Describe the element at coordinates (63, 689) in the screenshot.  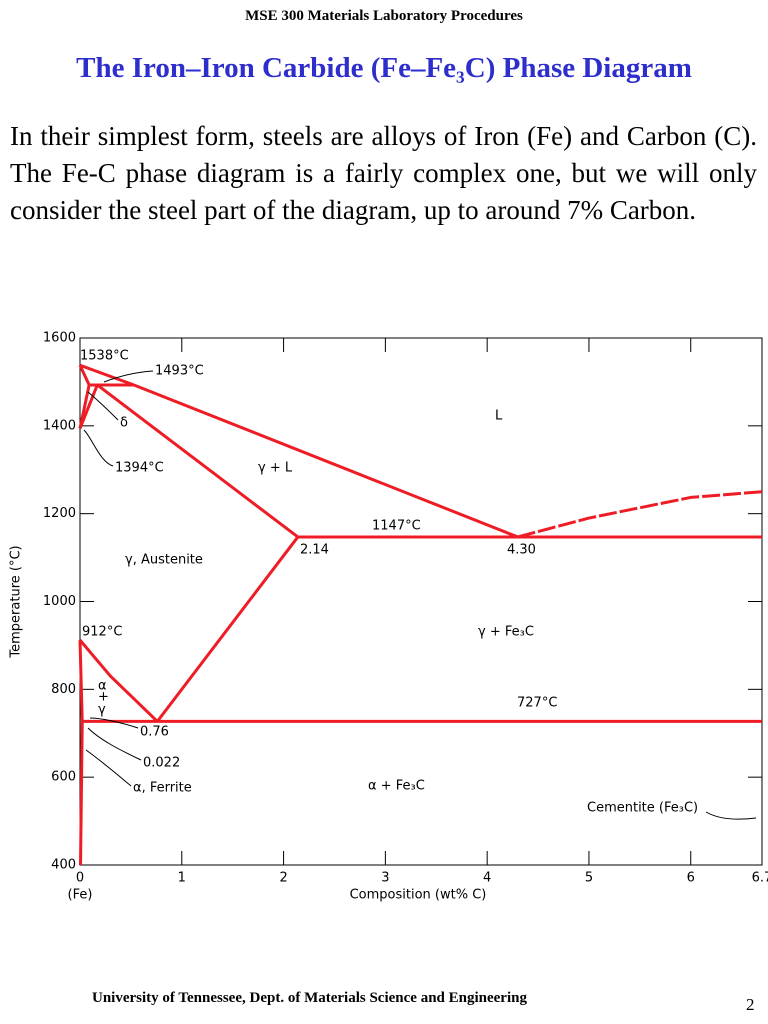
I see `y-tick-label: 800` at that location.